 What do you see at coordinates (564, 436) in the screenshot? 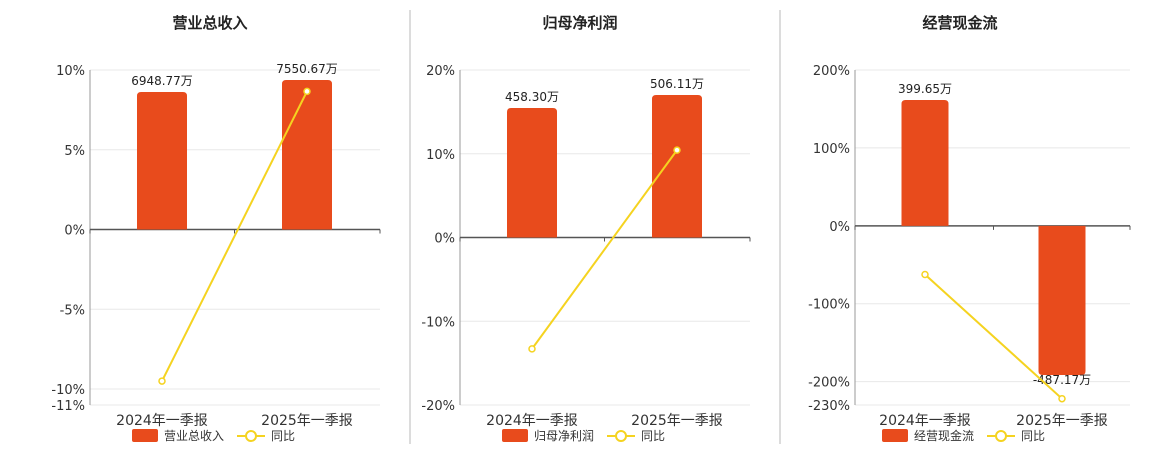
I see `legend-bar-label: 归母净利润` at bounding box center [564, 436].